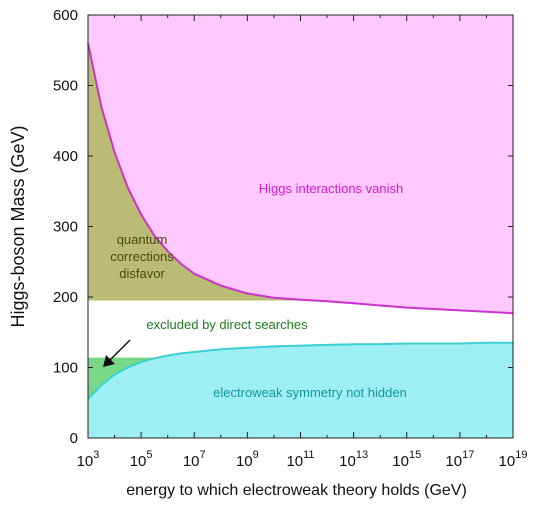 The width and height of the screenshot is (545, 507). I want to click on annotation-electroweak-symmetry-not-hidden: electroweak symmetry not hidden, so click(310, 392).